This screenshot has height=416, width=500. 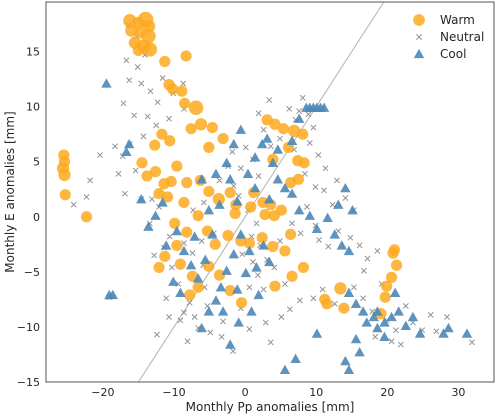 I want to click on y-tick-label: −15, so click(x=28, y=382).